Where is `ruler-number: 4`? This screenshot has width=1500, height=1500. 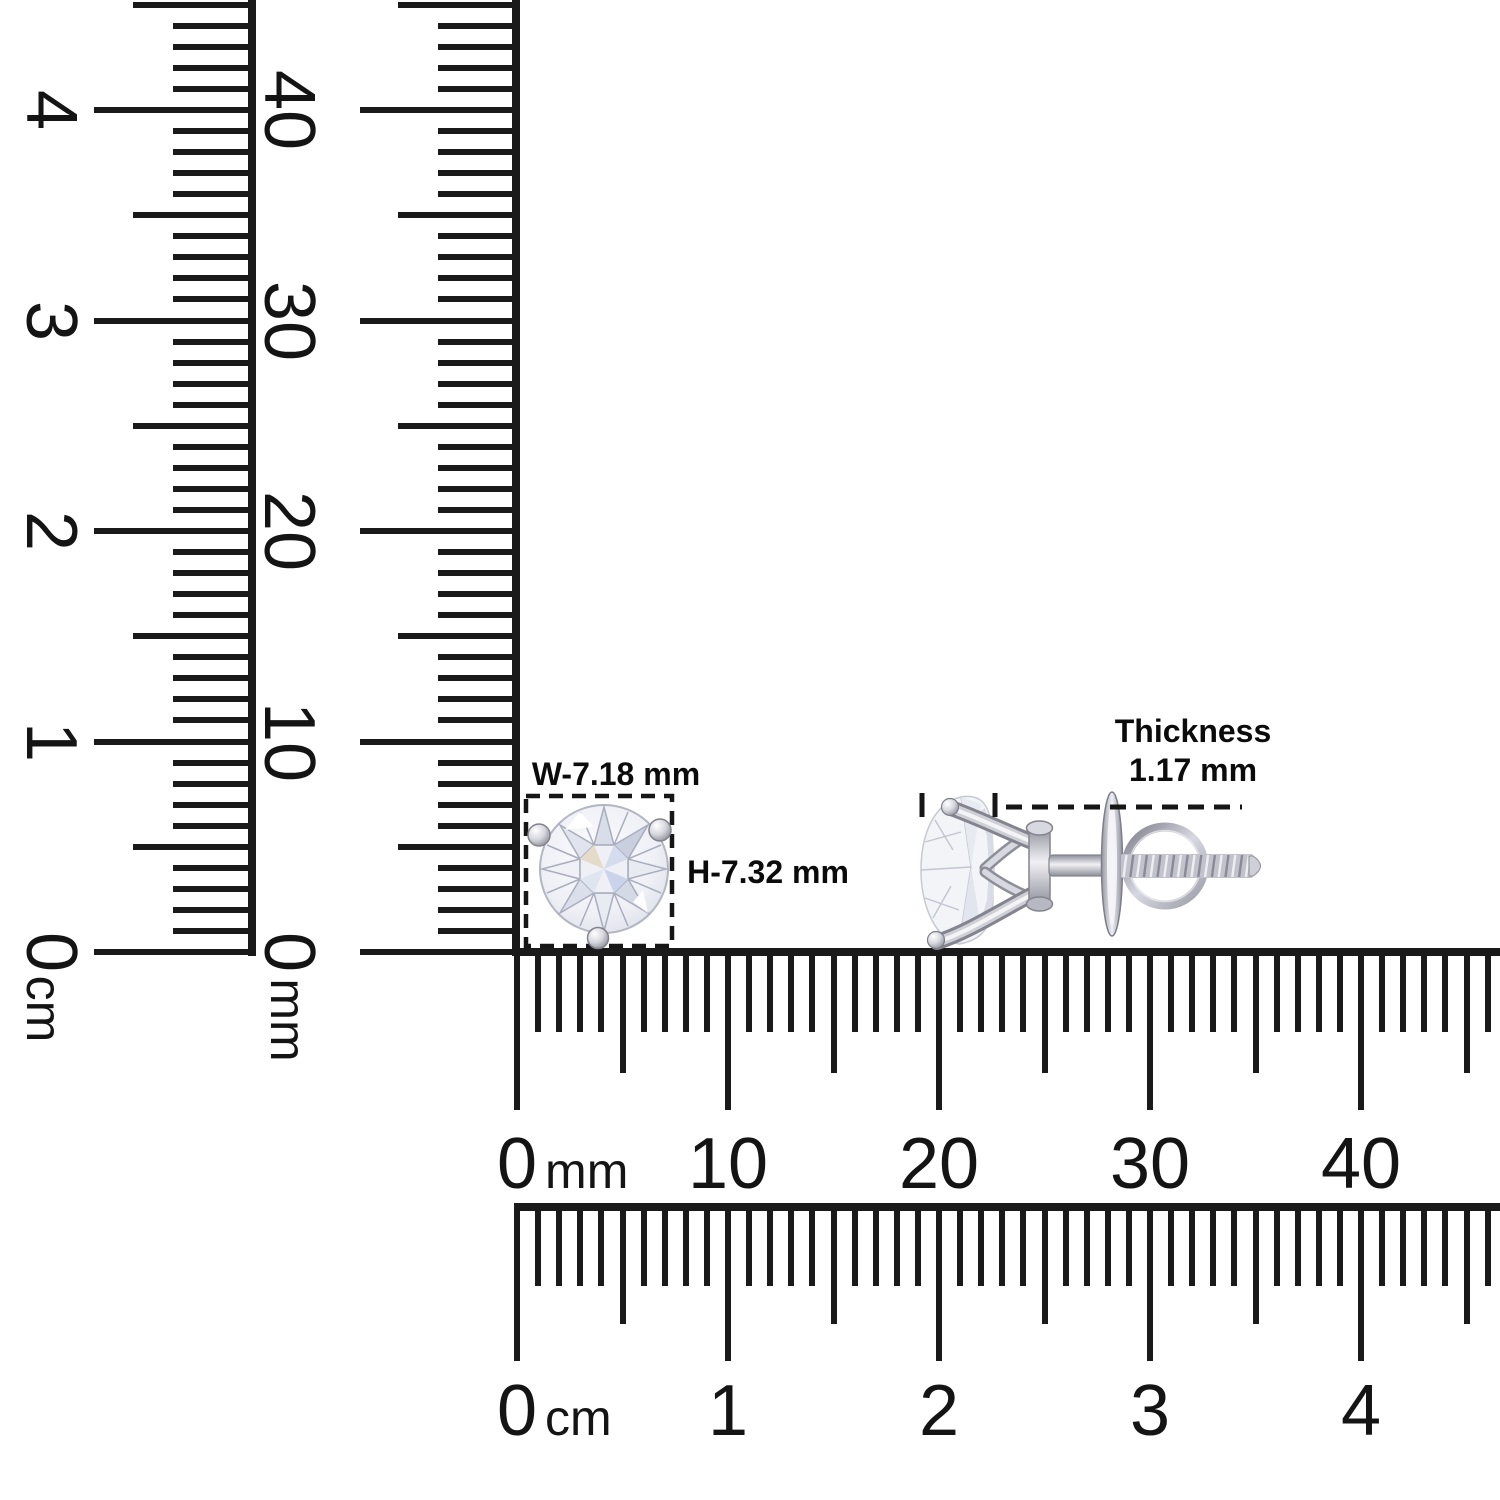 ruler-number: 4 is located at coordinates (51, 110).